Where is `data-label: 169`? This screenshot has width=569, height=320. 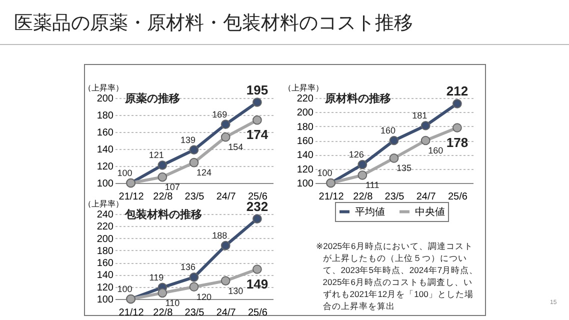 data-label: 169 is located at coordinates (220, 114).